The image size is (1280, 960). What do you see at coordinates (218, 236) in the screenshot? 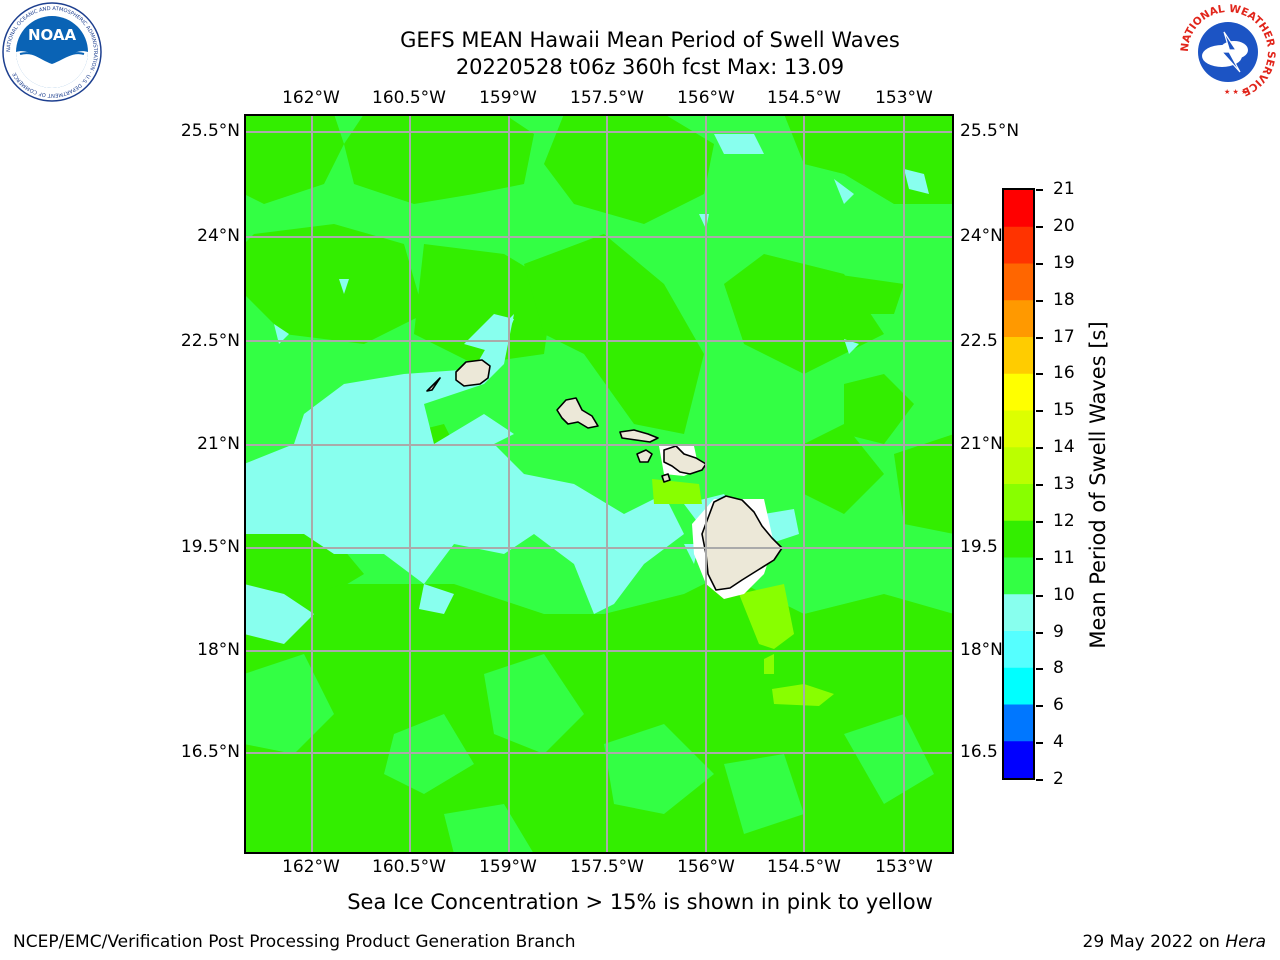
I see `lat-label-left: 24°N` at bounding box center [218, 236].